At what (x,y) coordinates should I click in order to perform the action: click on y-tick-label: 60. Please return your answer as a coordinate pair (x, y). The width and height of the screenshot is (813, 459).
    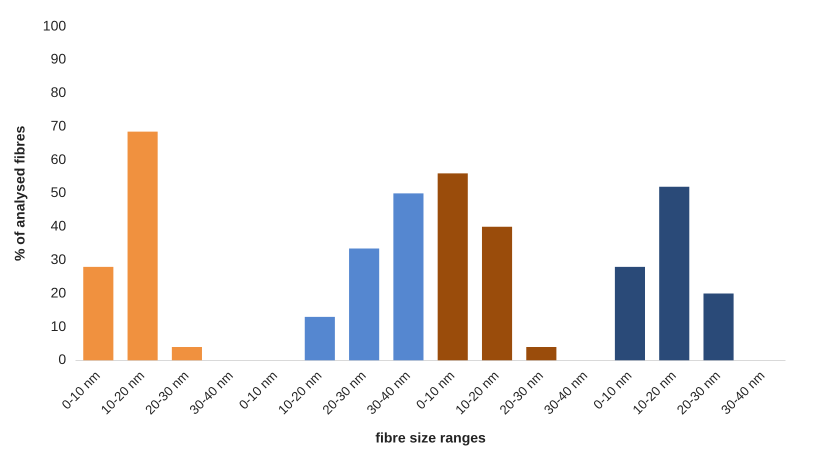
    Looking at the image, I should click on (58, 158).